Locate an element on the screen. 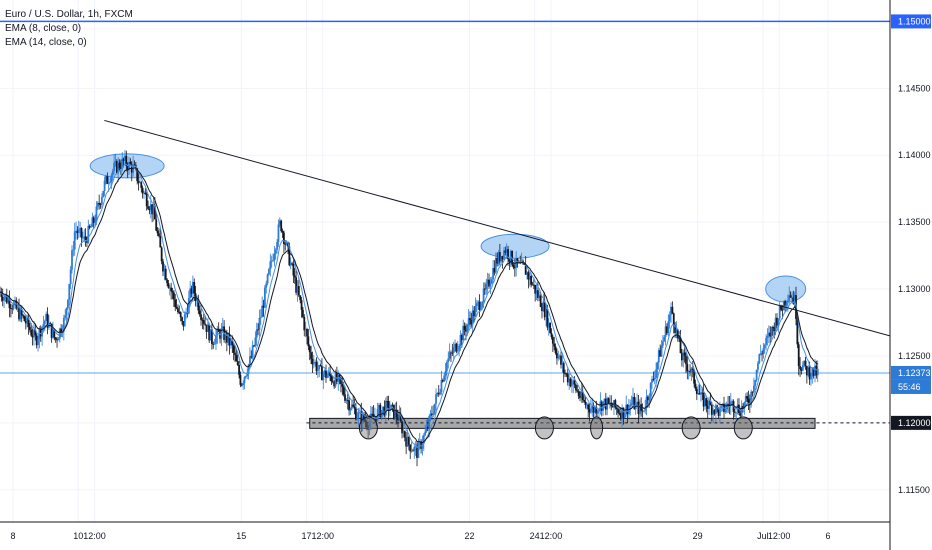 The height and width of the screenshot is (550, 932). time-tick-label: 15 is located at coordinates (241, 536).